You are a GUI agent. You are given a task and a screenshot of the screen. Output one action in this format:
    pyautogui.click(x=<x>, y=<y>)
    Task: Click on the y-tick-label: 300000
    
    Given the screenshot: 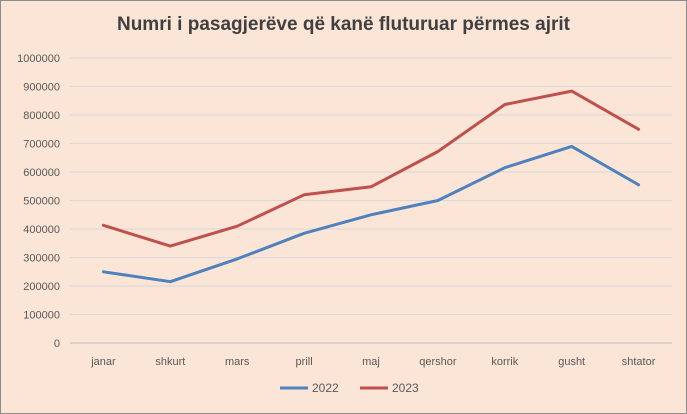 What is the action you would take?
    pyautogui.click(x=41, y=259)
    